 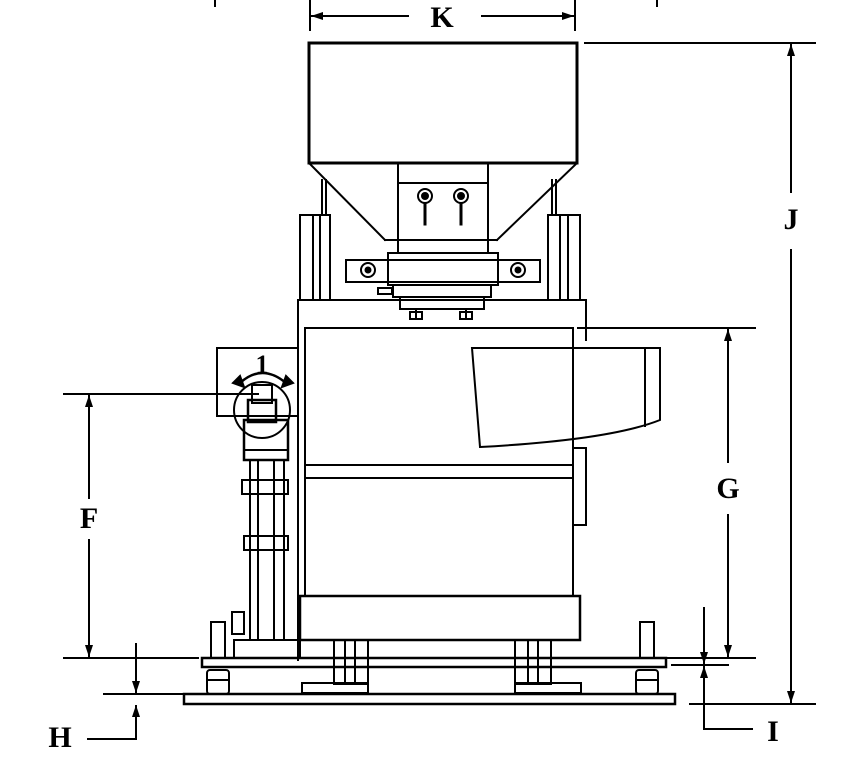 I want to click on dimension-label-k: K, so click(x=442, y=17).